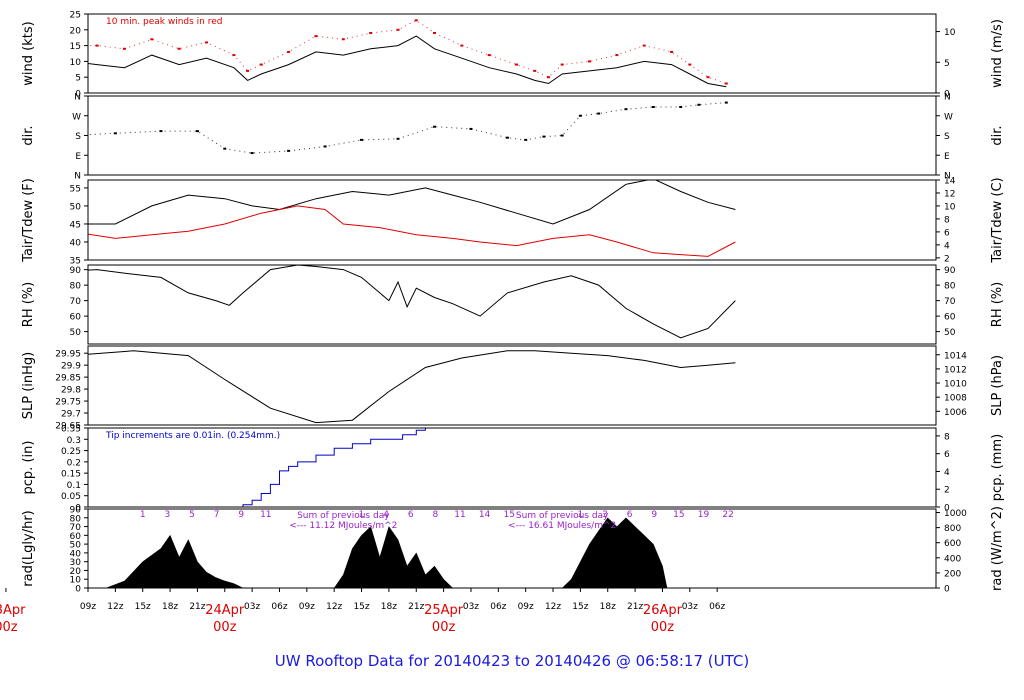  What do you see at coordinates (444, 610) in the screenshot?
I see `day-label: 25Apr` at bounding box center [444, 610].